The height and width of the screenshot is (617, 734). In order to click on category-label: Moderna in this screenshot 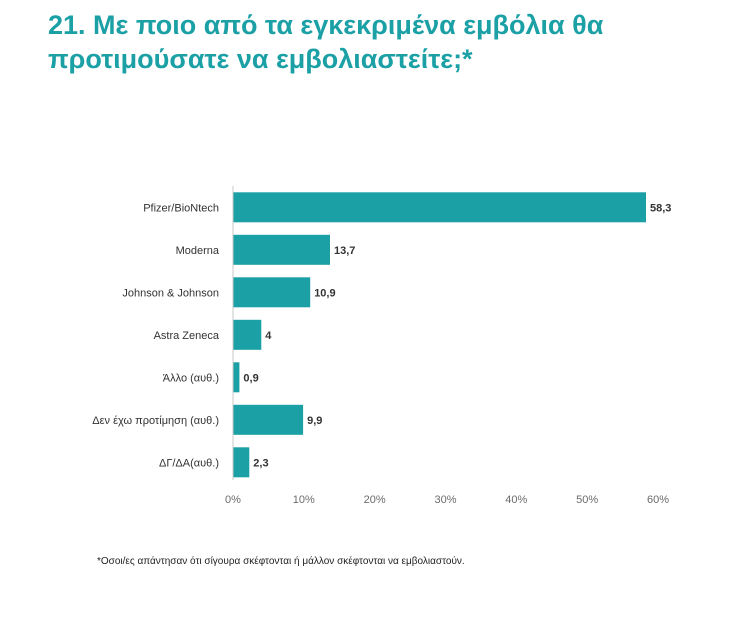, I will do `click(198, 251)`.